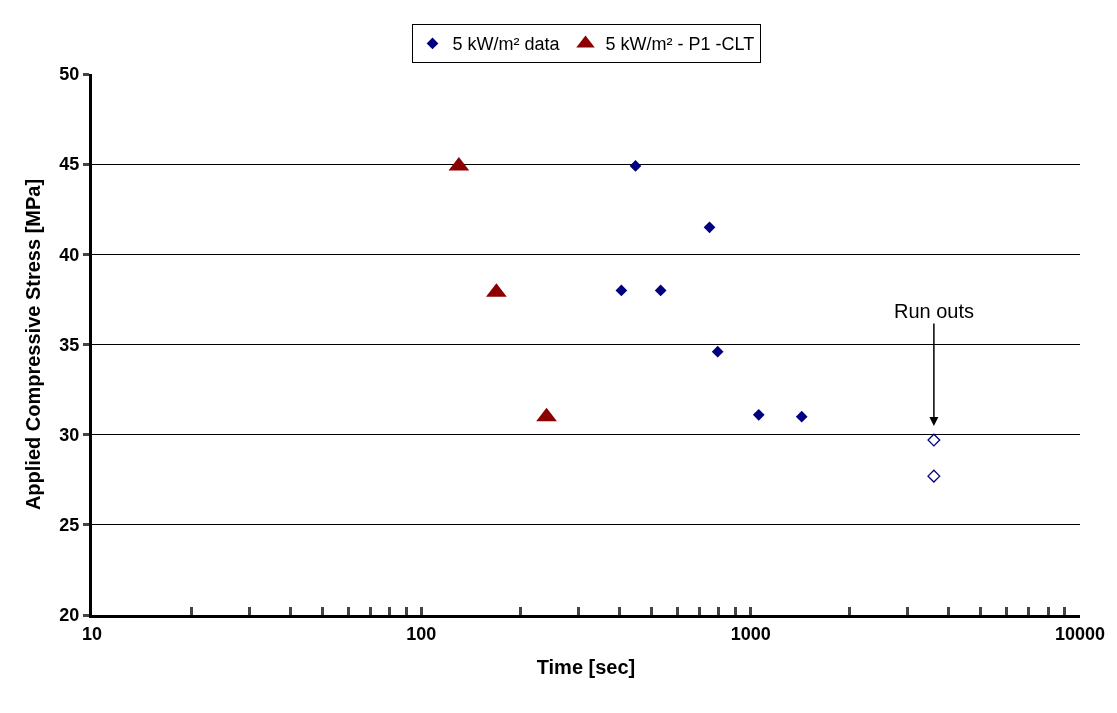 This screenshot has height=713, width=1117. Describe the element at coordinates (69, 164) in the screenshot. I see `y-tick-label: 45` at that location.